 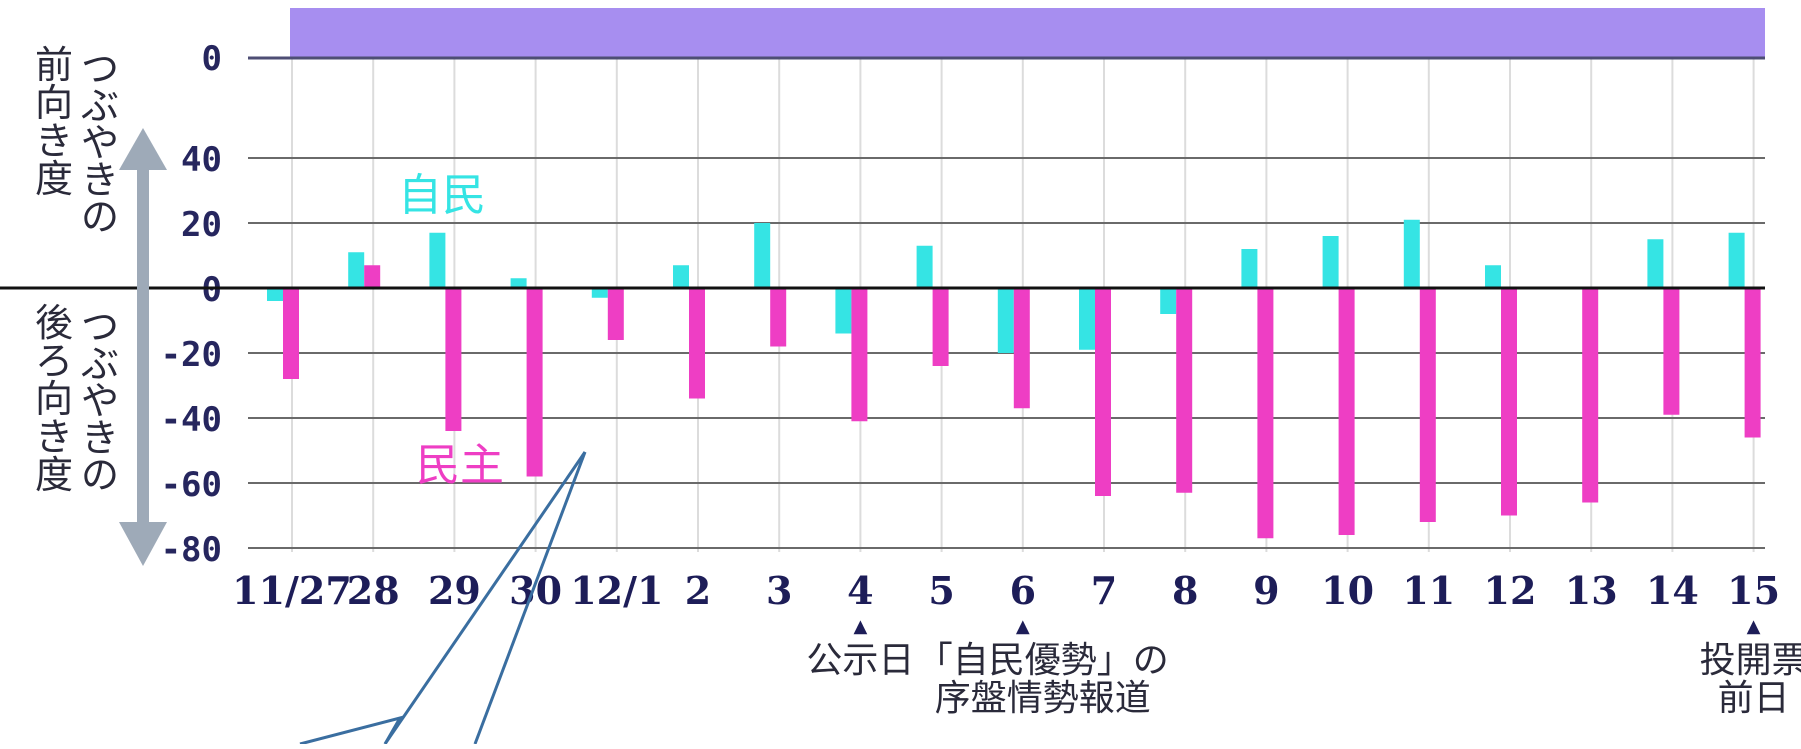 What do you see at coordinates (100, 364) in the screenshot?
I see `y-label-negative: ぶ` at bounding box center [100, 364].